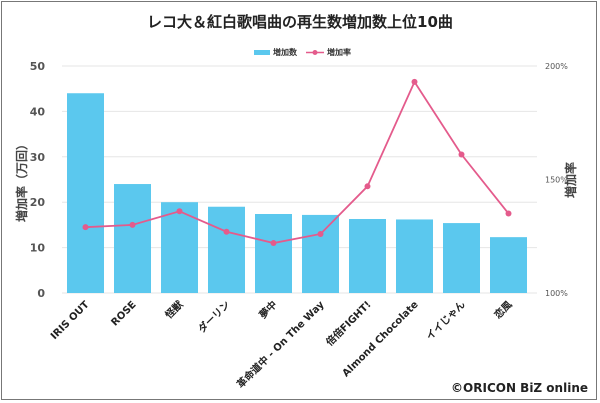  What do you see at coordinates (315, 52) in the screenshot?
I see `legend-line-marker` at bounding box center [315, 52].